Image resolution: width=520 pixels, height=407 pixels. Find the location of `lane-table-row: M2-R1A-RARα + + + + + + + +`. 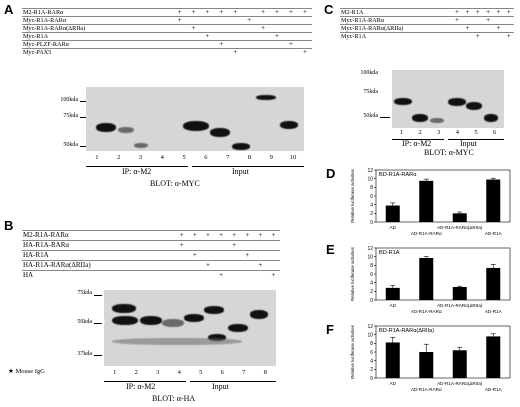

lane-table-row: M2-R1A-RARα + + + + + + + + is located at coordinates (151, 235).